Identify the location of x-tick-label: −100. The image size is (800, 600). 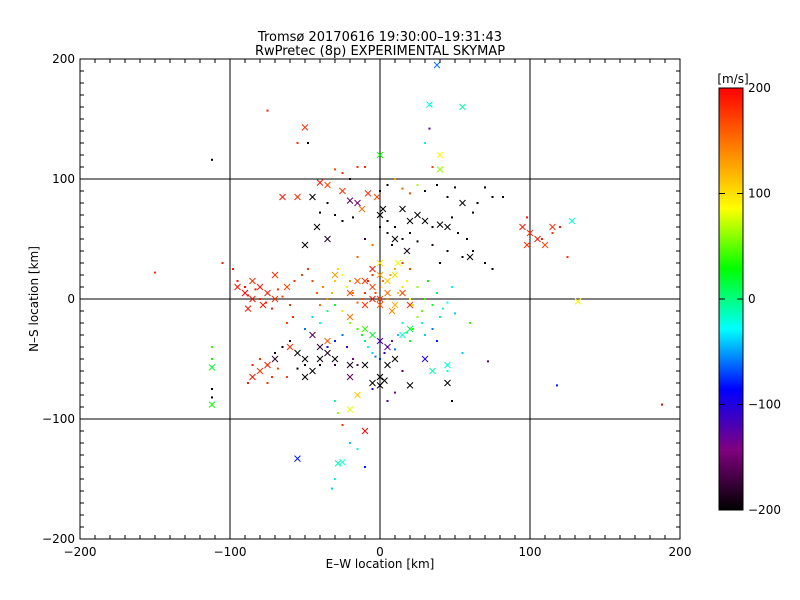
(230, 552).